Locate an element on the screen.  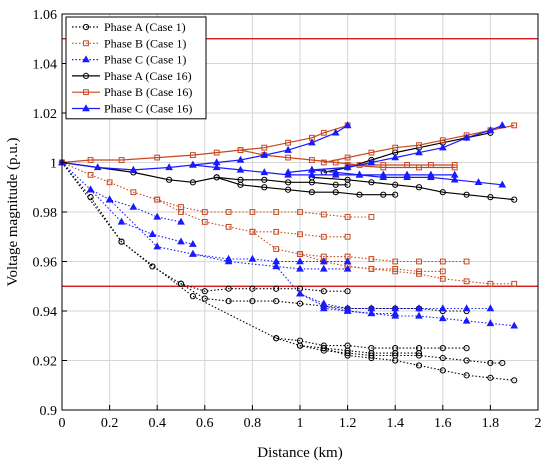
legend-entry: Phase A (Case 1) is located at coordinates (145, 27).